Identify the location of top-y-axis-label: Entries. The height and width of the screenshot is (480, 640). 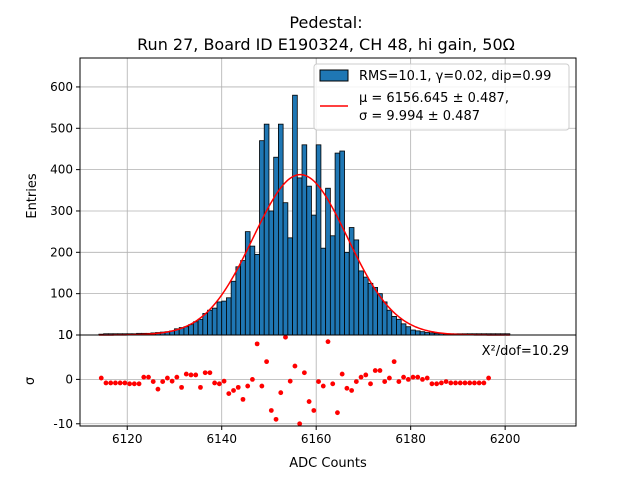
(32, 196).